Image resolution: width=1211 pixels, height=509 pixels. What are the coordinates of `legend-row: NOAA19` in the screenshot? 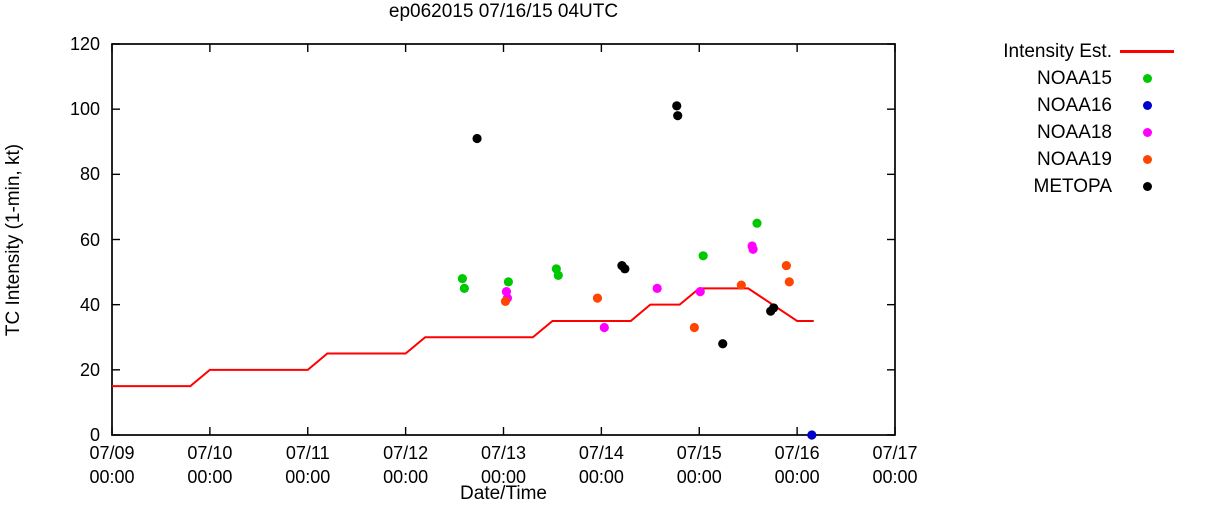 It's located at (1066, 159).